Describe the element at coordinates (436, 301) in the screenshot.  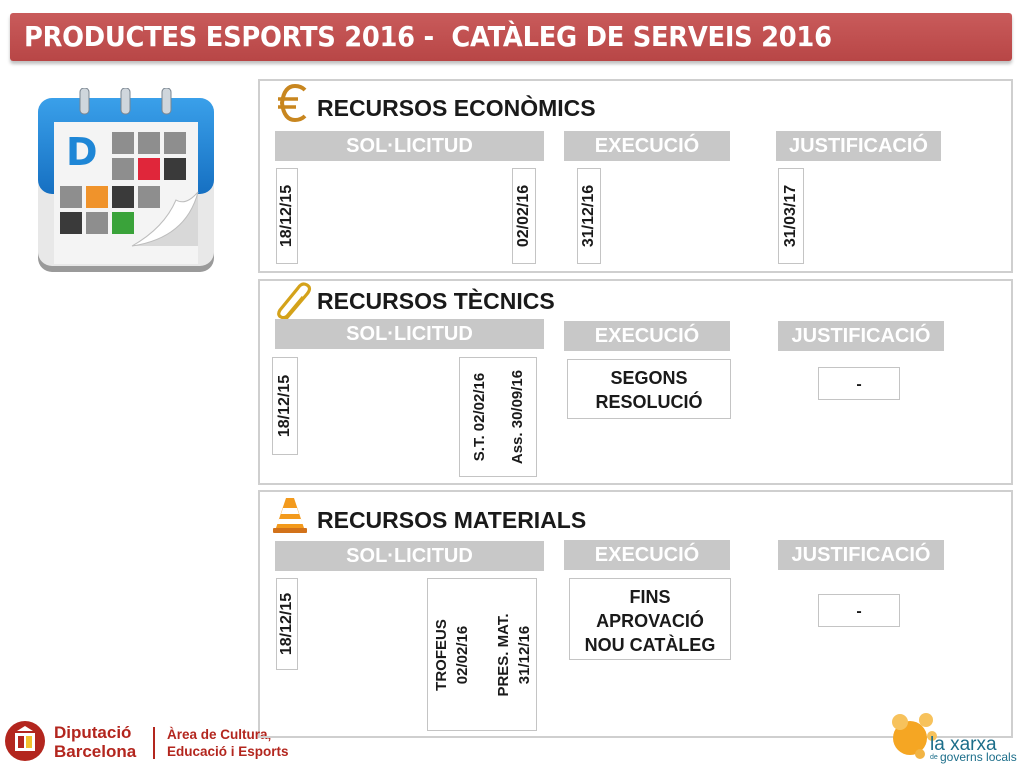
I see `section-title-technical: RECURSOS TÈCNICS` at that location.